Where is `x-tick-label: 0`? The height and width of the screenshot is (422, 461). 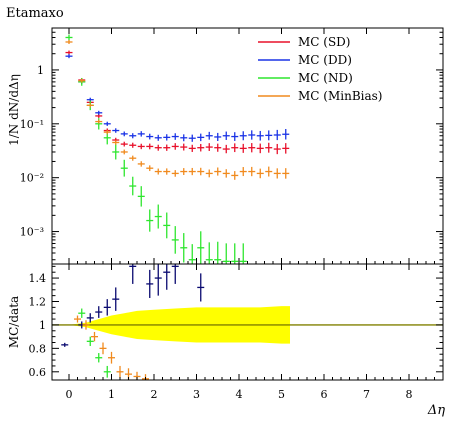
x-tick-label: 0 is located at coordinates (69, 394).